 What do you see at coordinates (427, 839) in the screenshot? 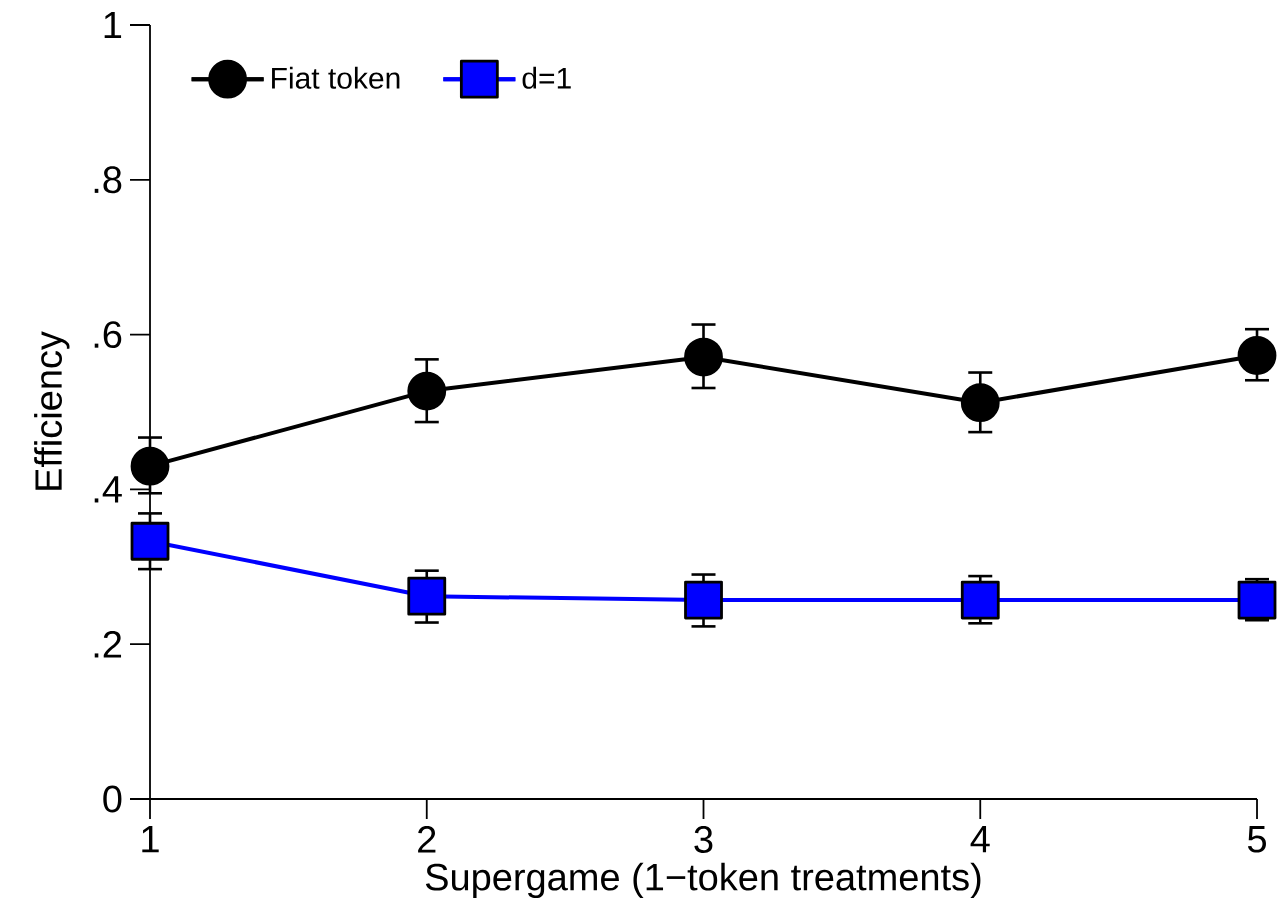
I see `x-tick-label: 2` at bounding box center [427, 839].